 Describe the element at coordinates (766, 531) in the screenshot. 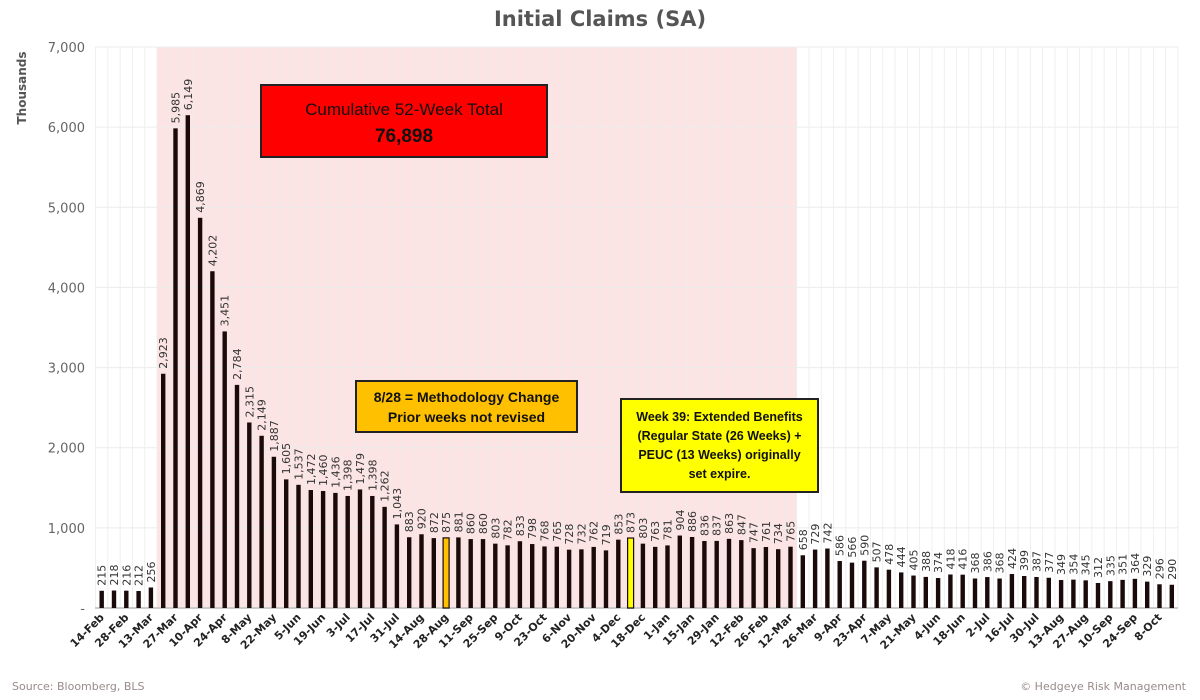

I see `bar-value-label: 761` at that location.